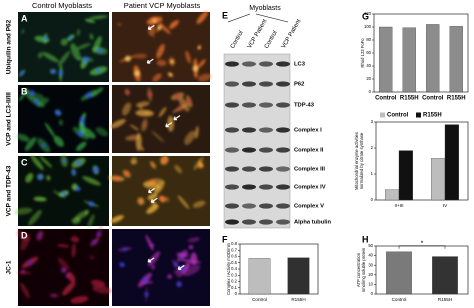  Describe the element at coordinates (257, 141) in the screenshot. I see `blot-bg` at that location.